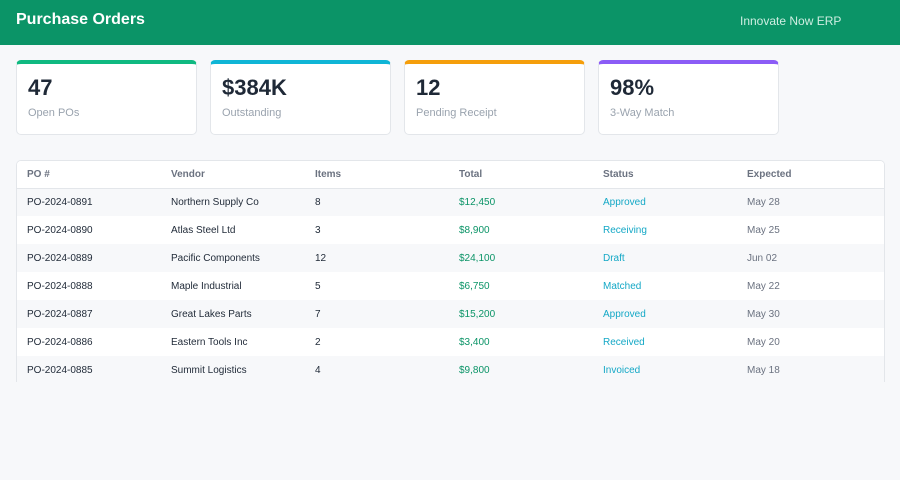 This screenshot has width=900, height=480. I want to click on po-number: PO-2024-0886, so click(89, 342).